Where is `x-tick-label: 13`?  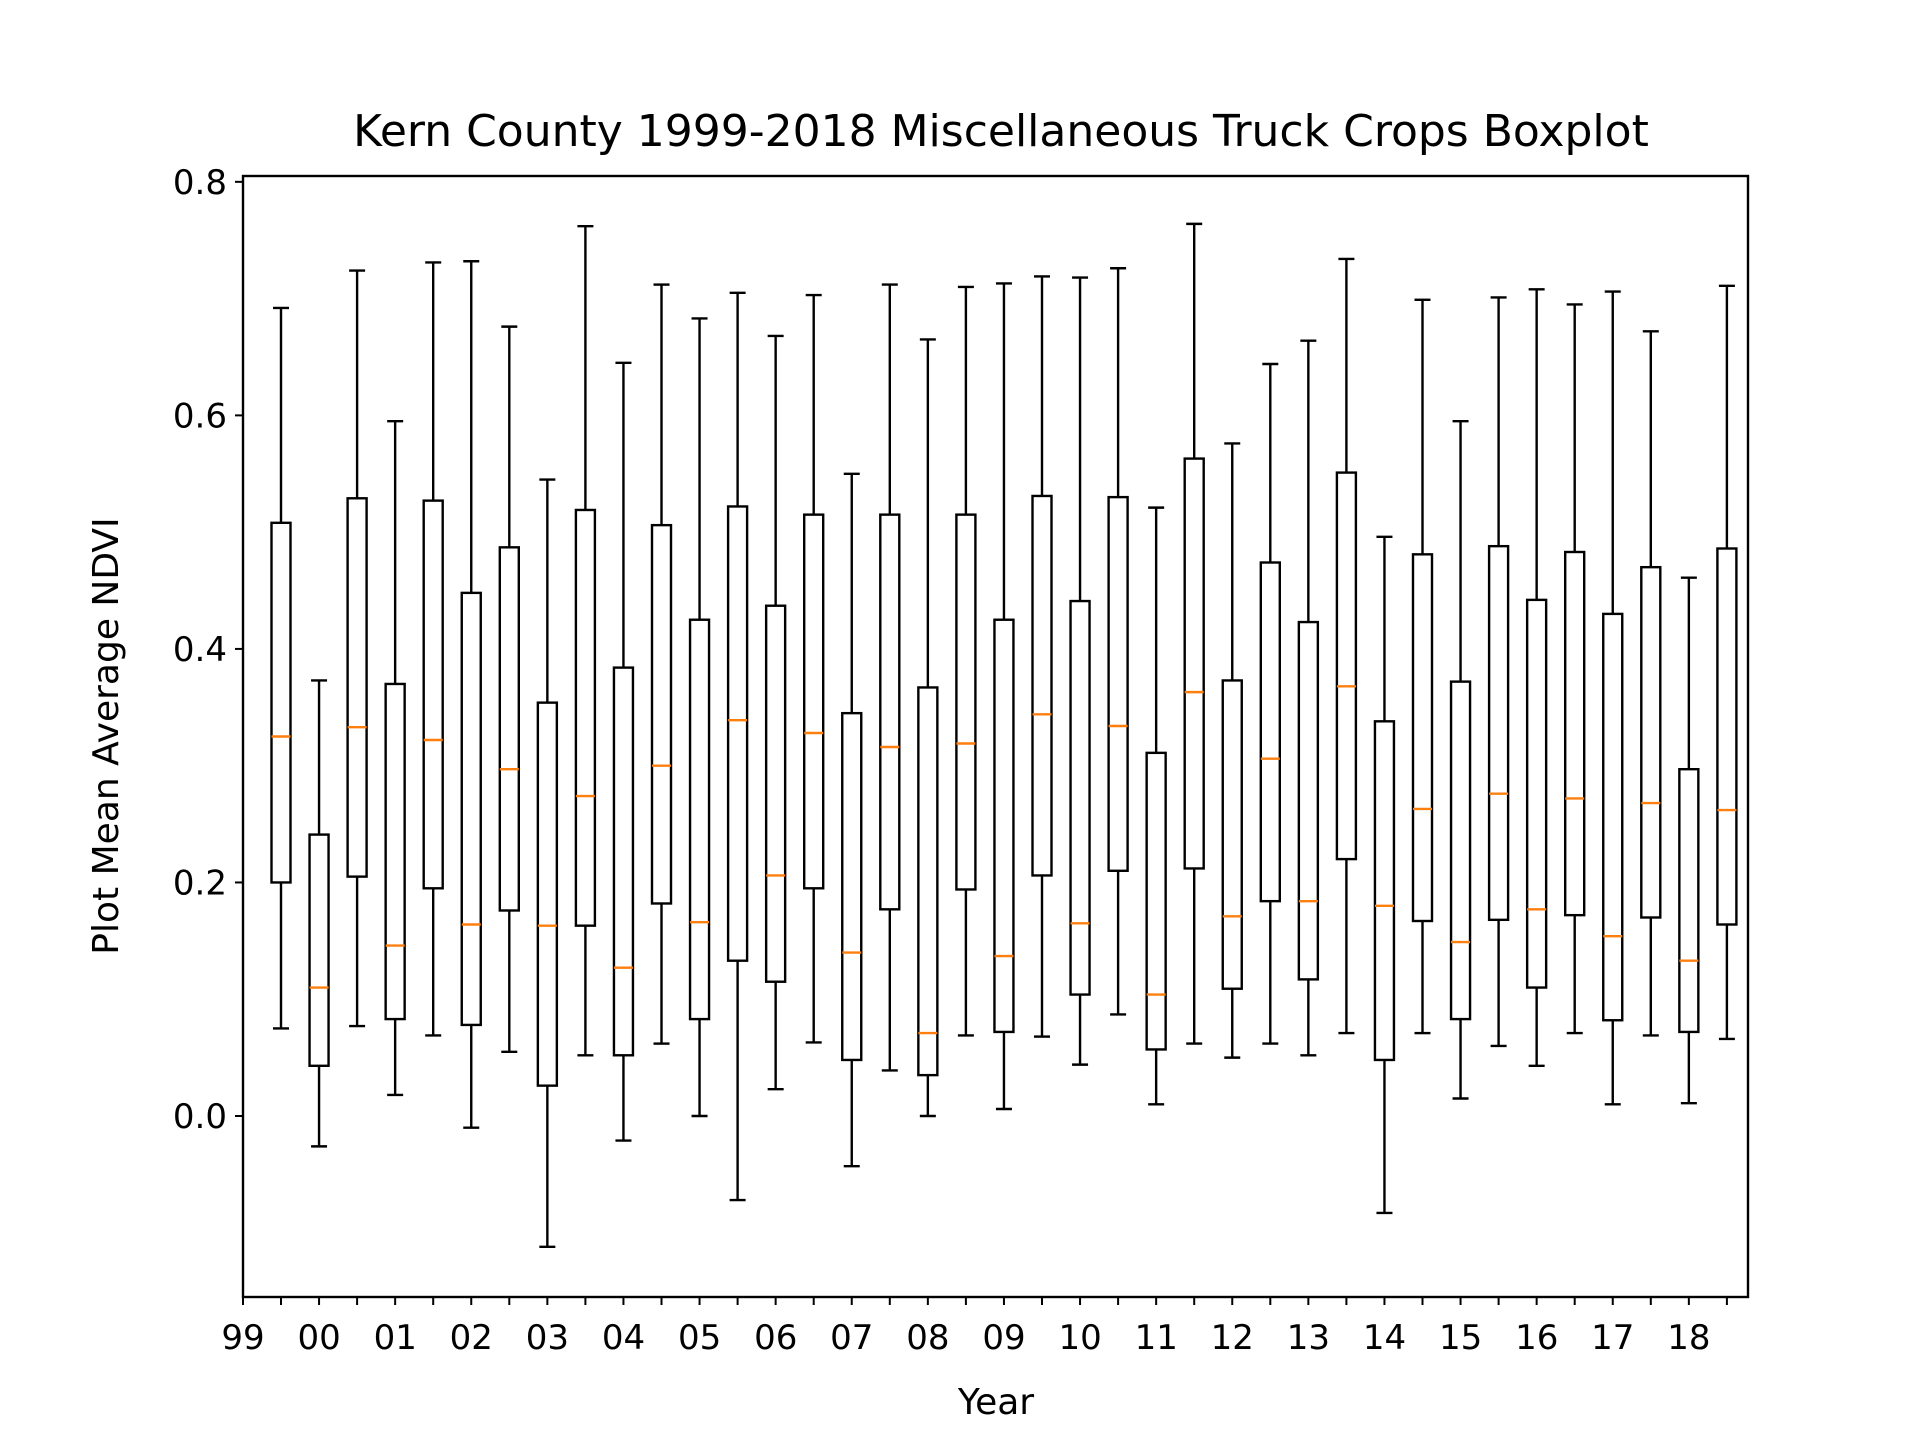 x-tick-label: 13 is located at coordinates (1308, 1338).